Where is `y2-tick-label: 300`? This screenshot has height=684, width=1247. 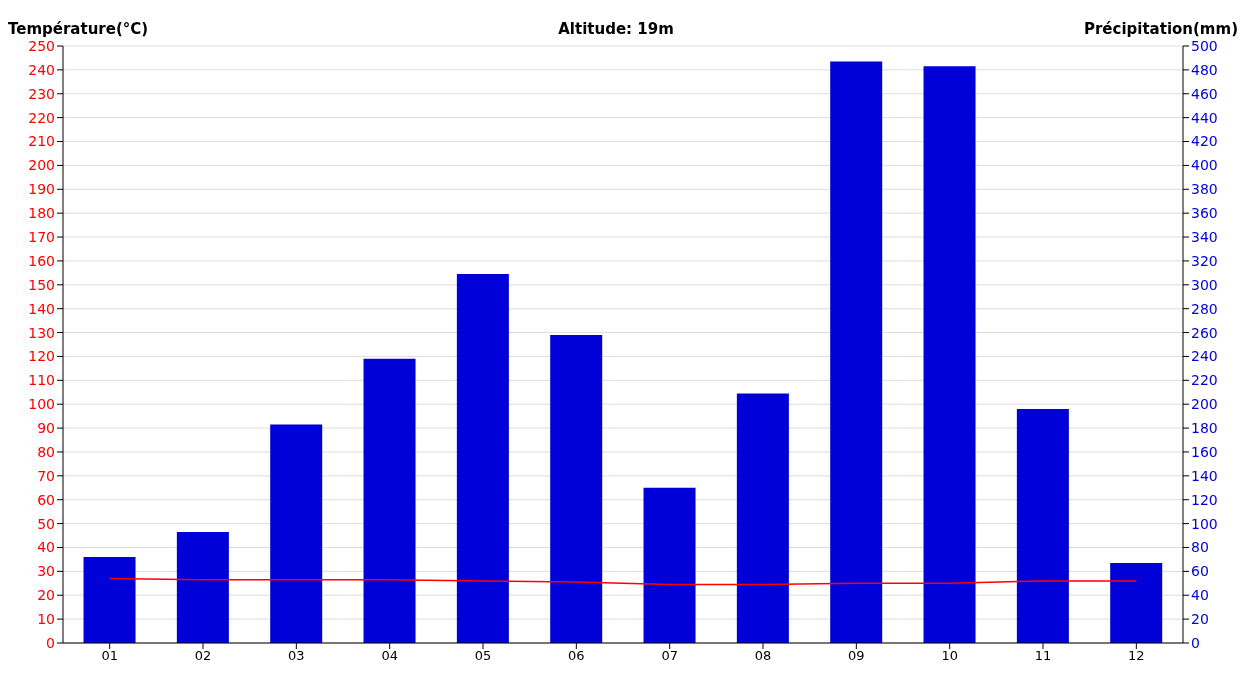
y2-tick-label: 300 is located at coordinates (1204, 284).